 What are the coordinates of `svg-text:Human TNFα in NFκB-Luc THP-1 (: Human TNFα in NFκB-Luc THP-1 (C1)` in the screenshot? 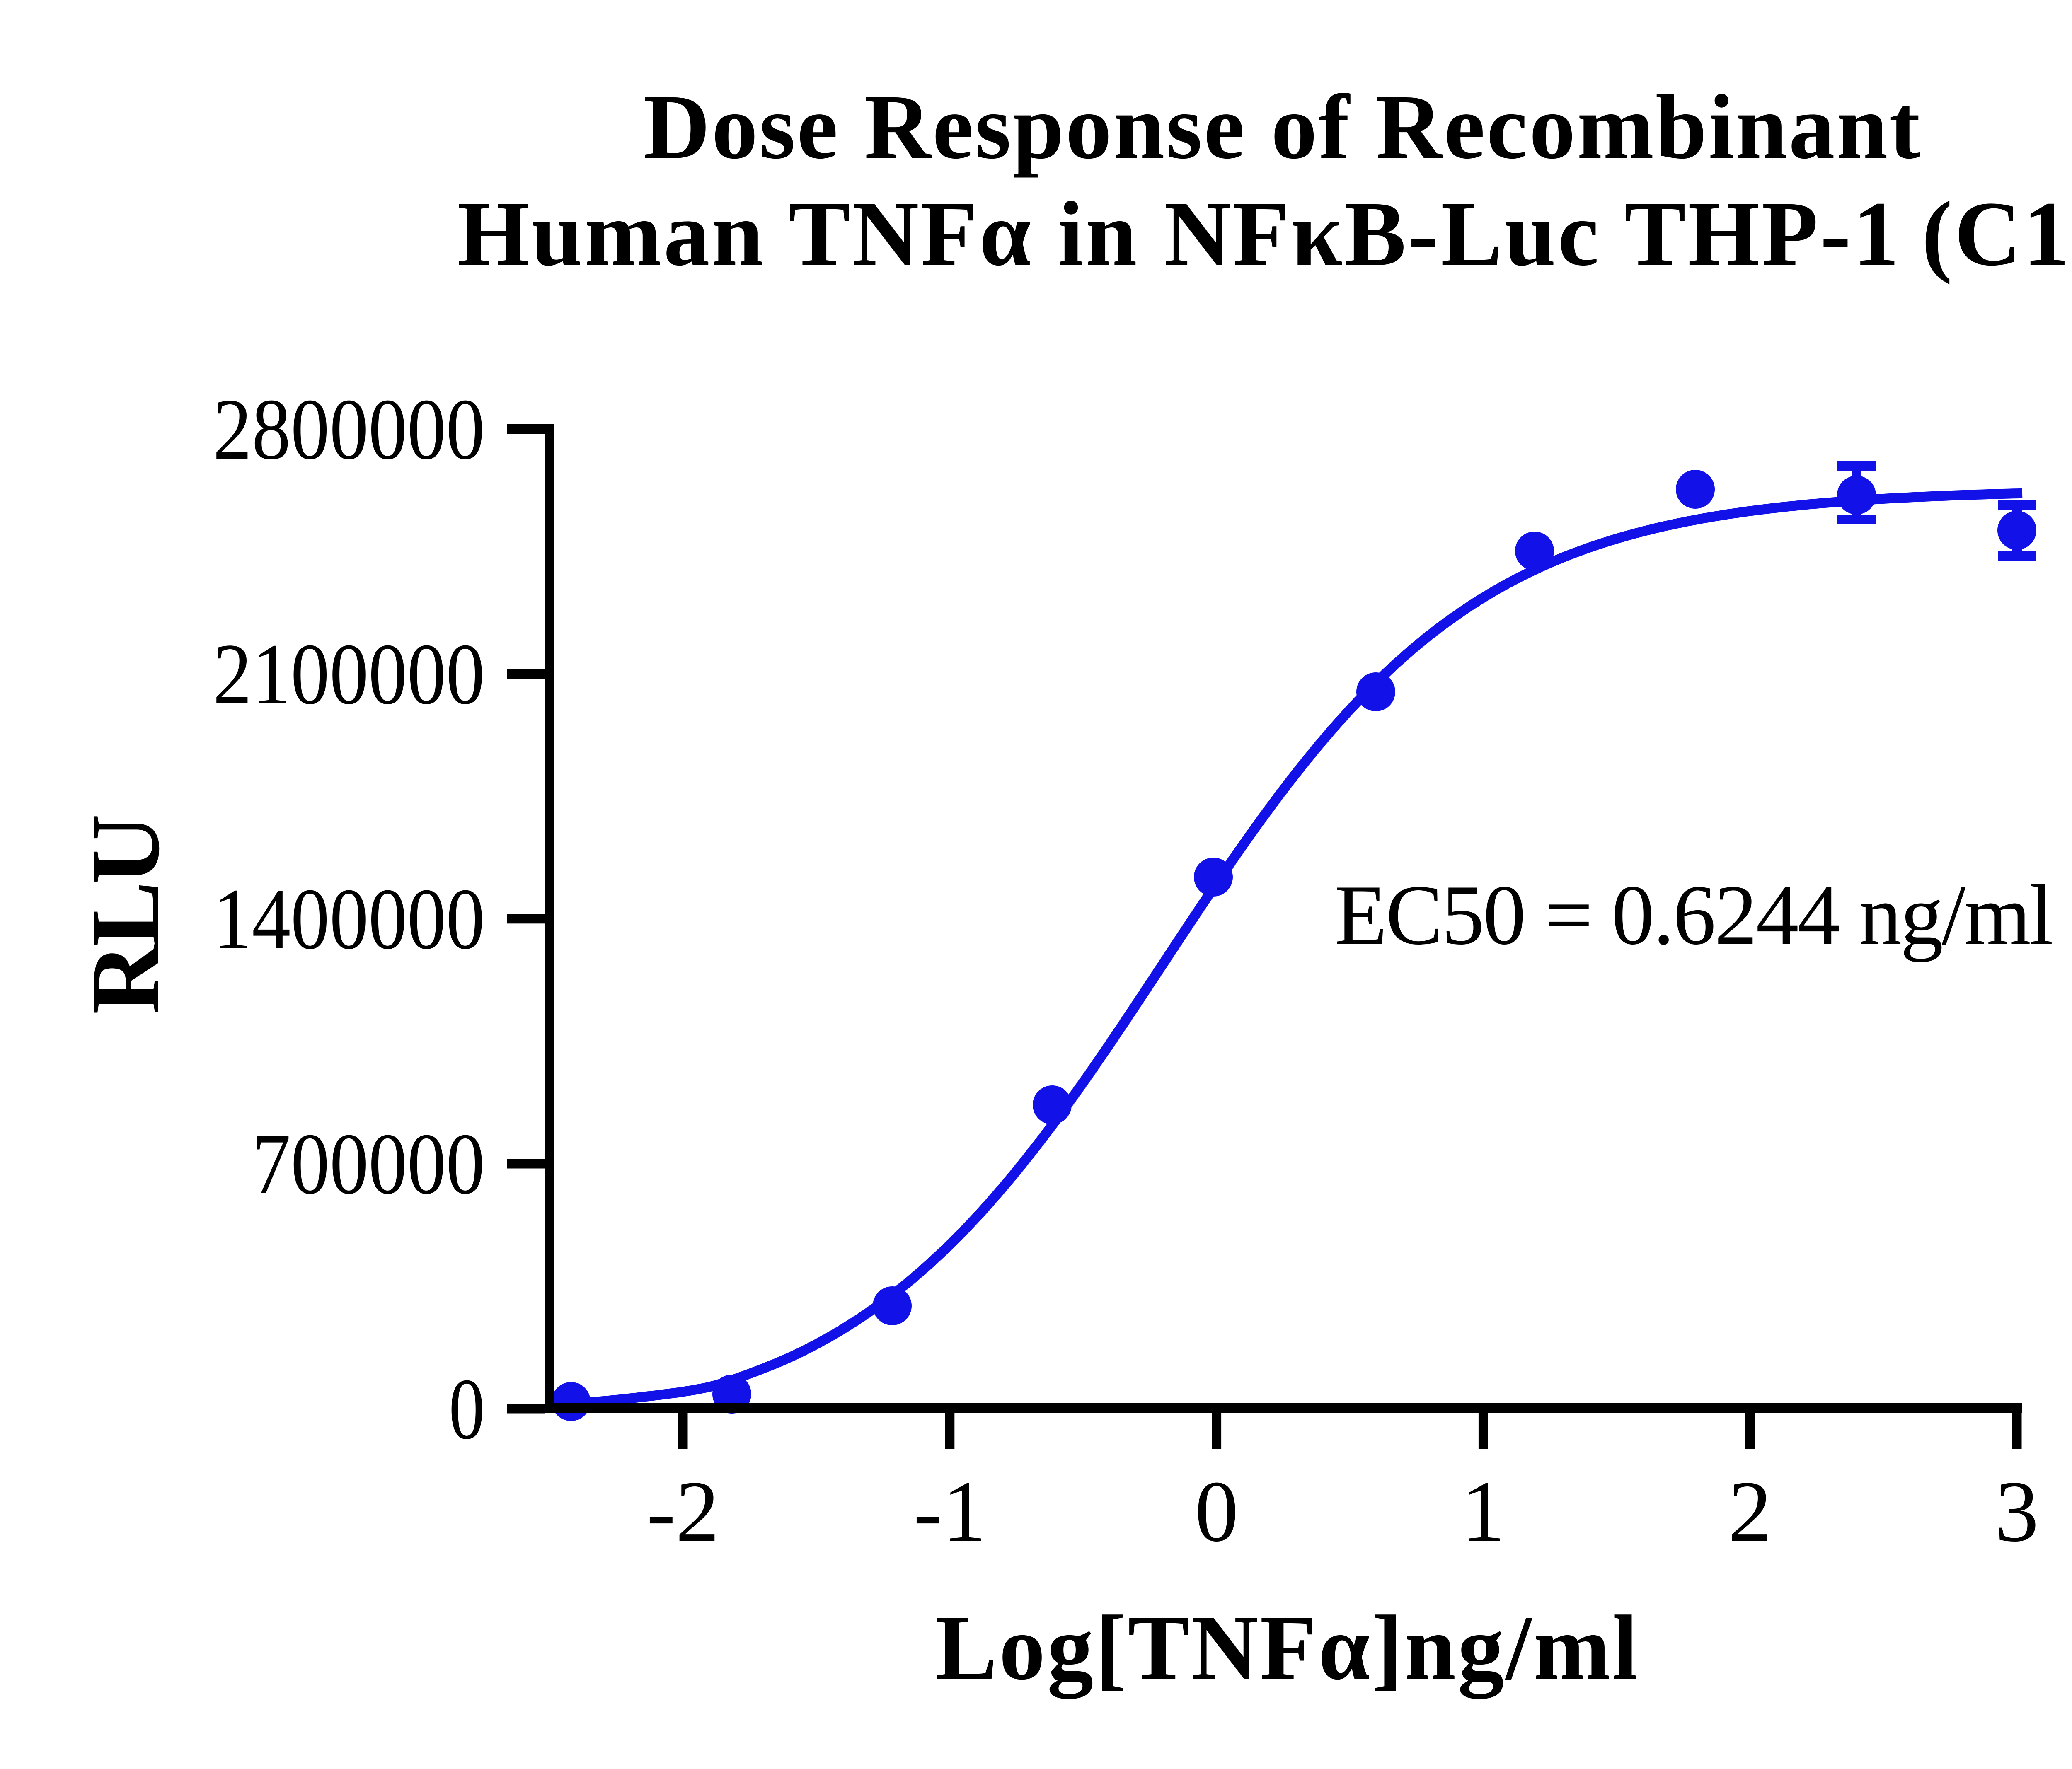 It's located at (1264, 234).